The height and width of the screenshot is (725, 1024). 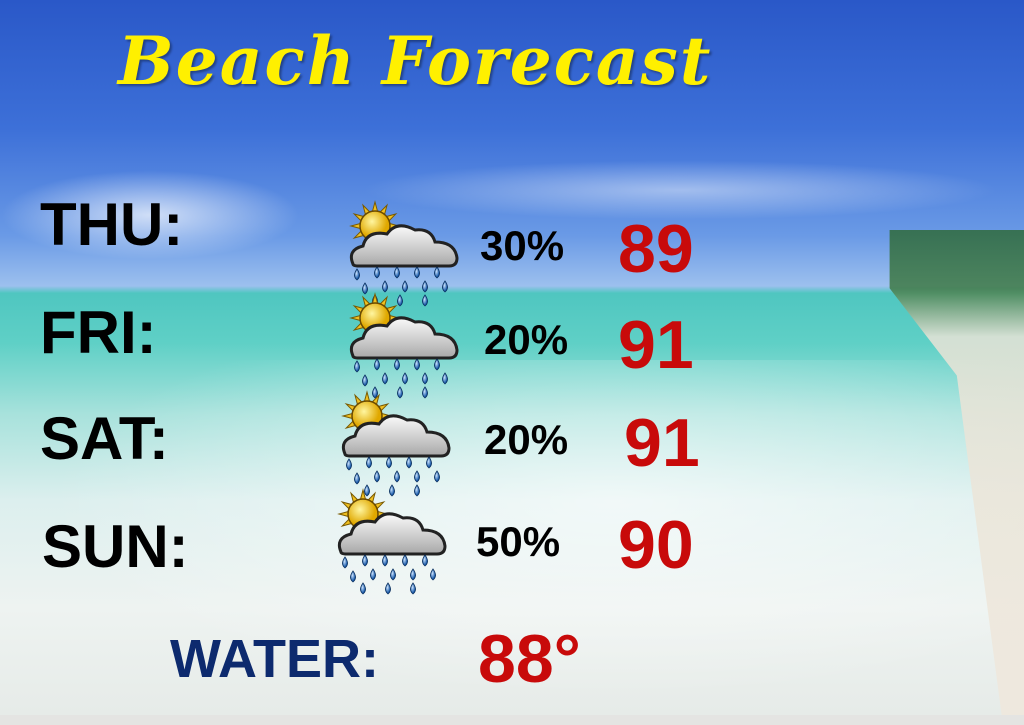 What do you see at coordinates (115, 546) in the screenshot?
I see `day-label-sun: SUN:` at bounding box center [115, 546].